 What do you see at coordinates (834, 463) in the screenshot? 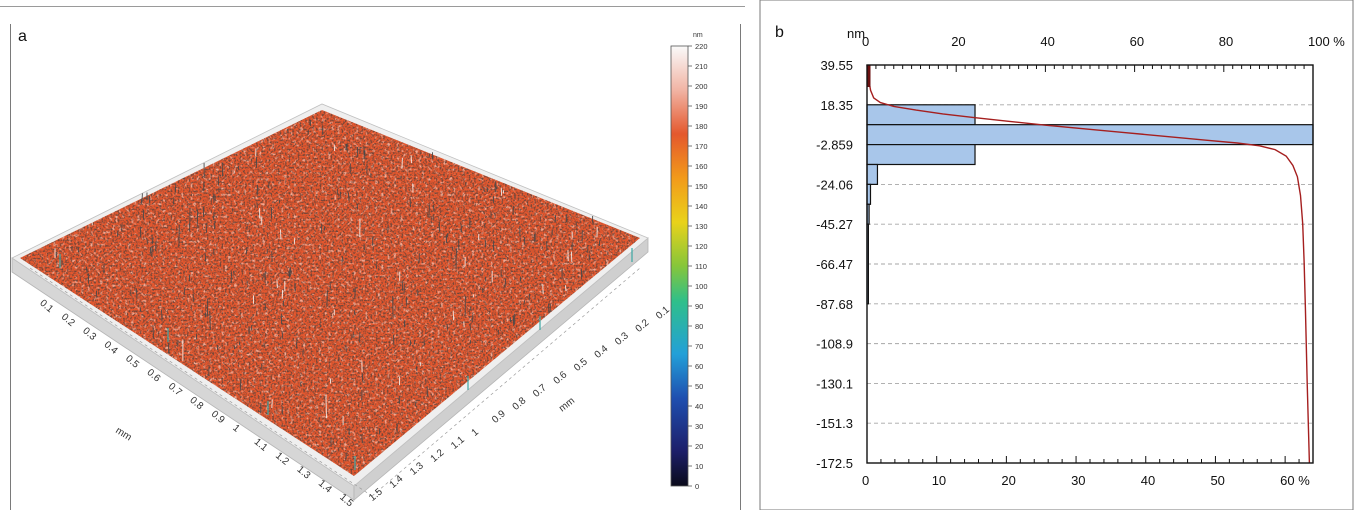
I see `y-tick-label: -172.5` at bounding box center [834, 463].